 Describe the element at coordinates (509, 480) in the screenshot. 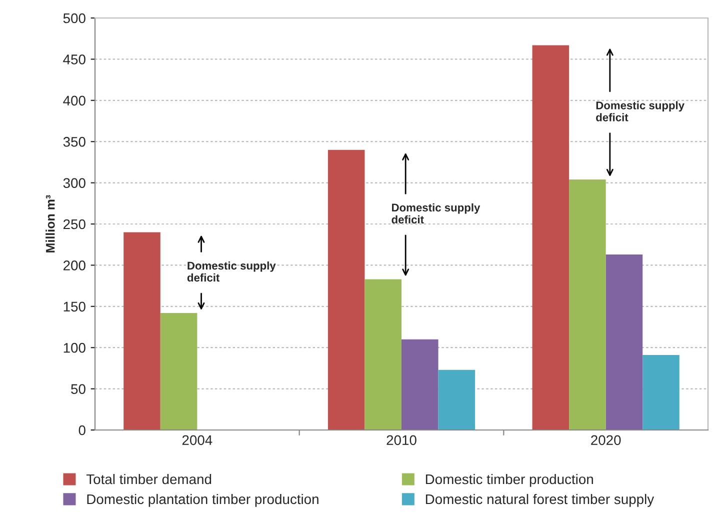

I see `legend-label: Domestic timber production` at that location.